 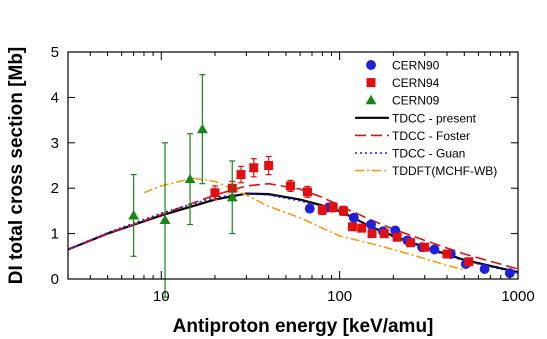 What do you see at coordinates (416, 83) in the screenshot?
I see `legend-label: CERN94` at bounding box center [416, 83].